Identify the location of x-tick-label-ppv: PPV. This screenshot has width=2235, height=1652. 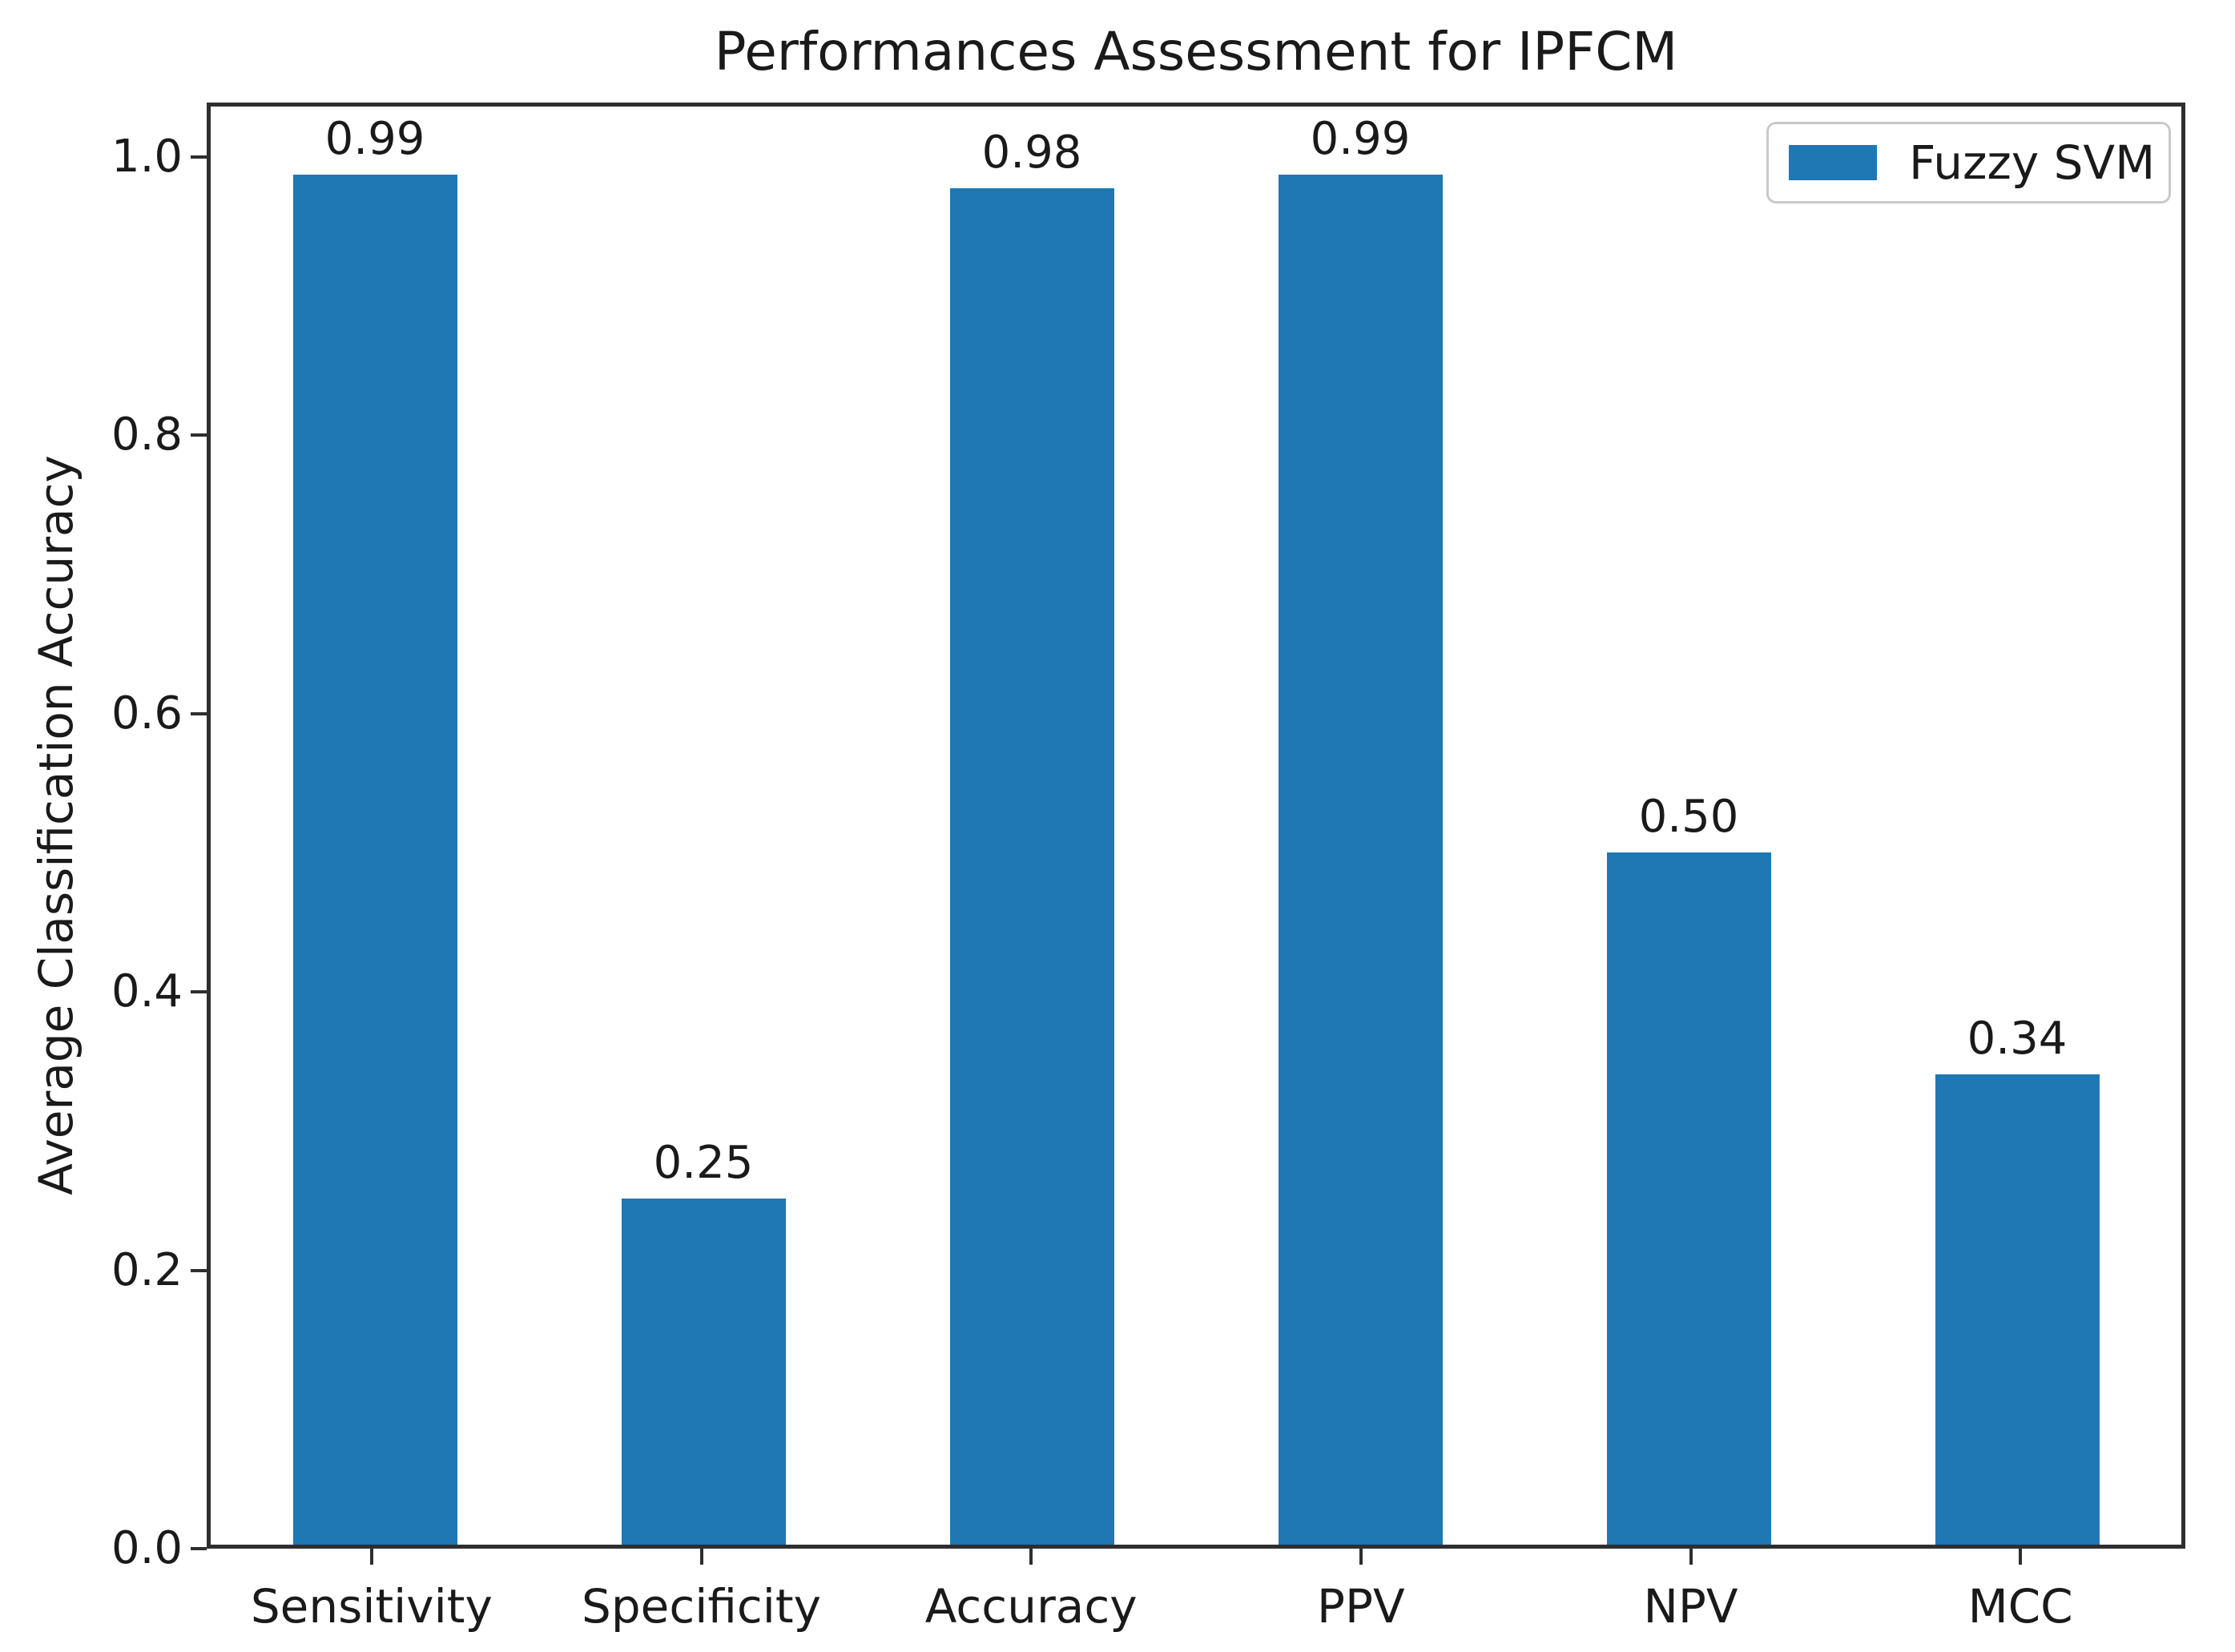
(1361, 1606).